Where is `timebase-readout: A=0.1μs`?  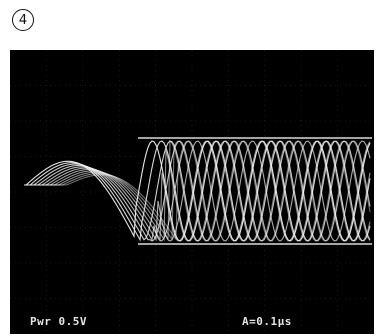
timebase-readout: A=0.1μs is located at coordinates (267, 321).